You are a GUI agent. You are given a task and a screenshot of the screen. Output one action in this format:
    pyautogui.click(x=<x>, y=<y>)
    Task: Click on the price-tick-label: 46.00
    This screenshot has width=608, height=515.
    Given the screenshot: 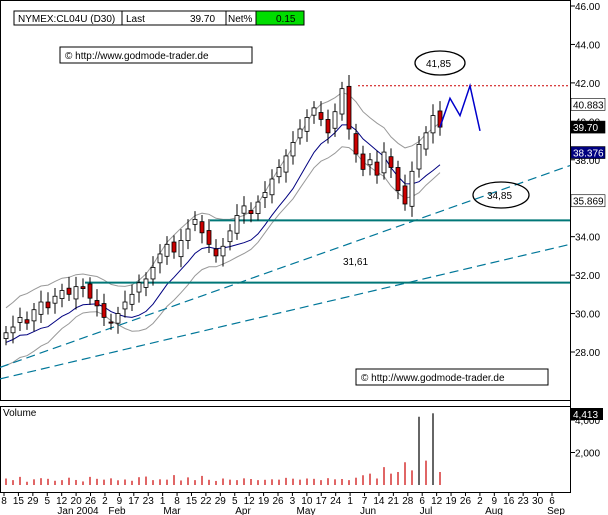 What is the action you would take?
    pyautogui.click(x=587, y=7)
    